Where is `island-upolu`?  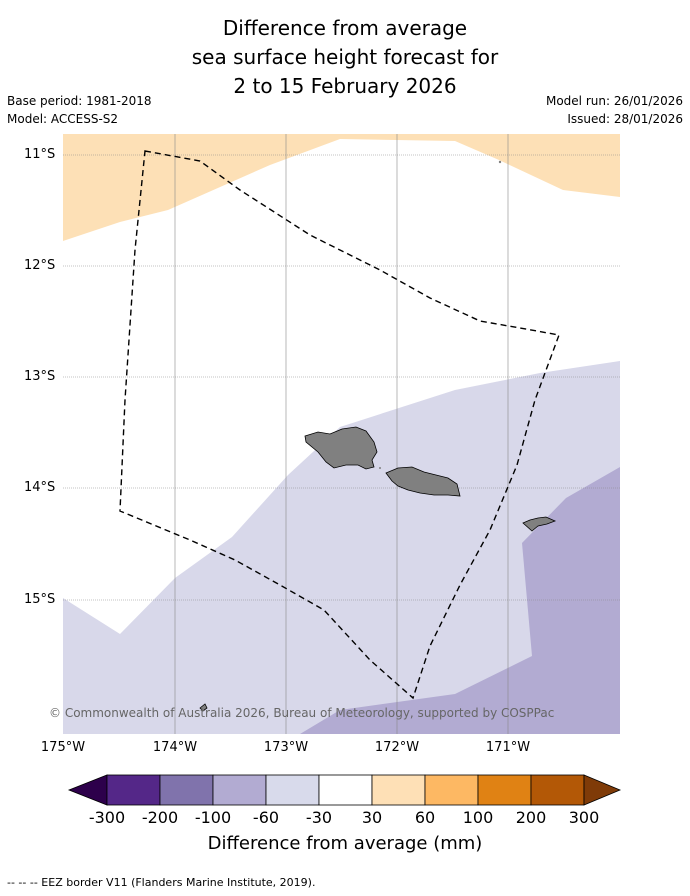
island-upolu is located at coordinates (423, 481).